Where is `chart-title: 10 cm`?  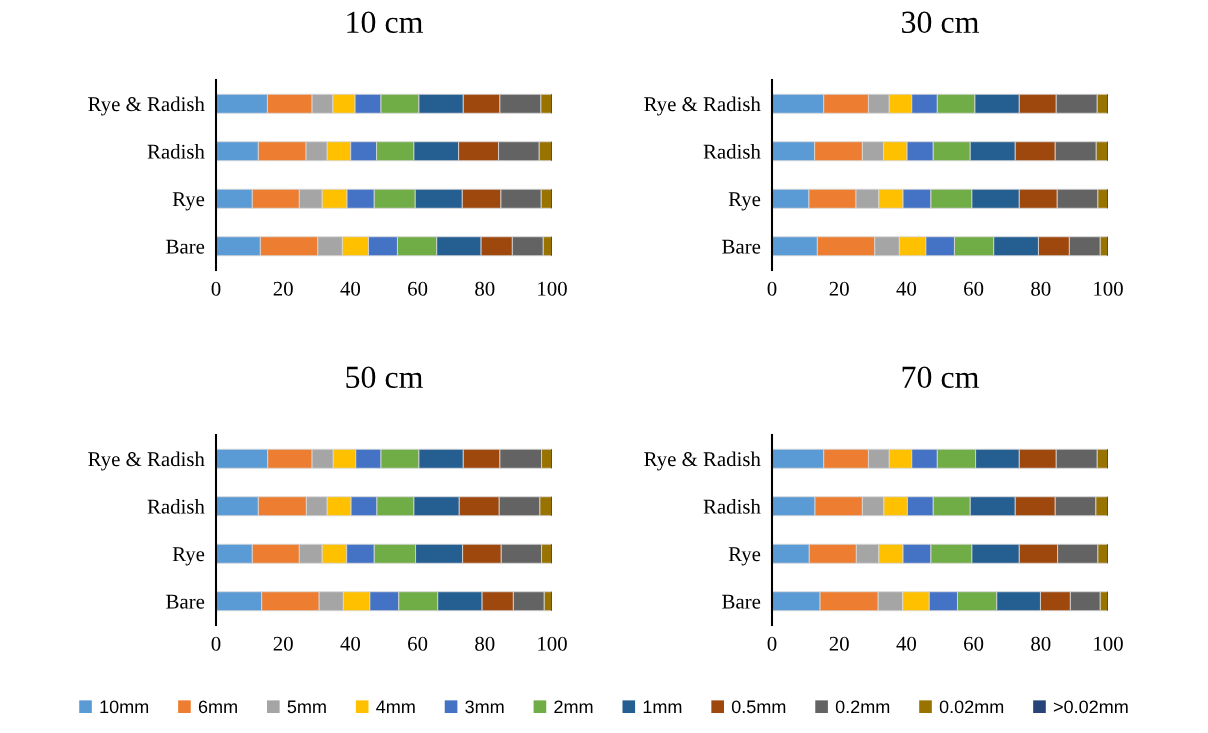
chart-title: 10 cm is located at coordinates (385, 22).